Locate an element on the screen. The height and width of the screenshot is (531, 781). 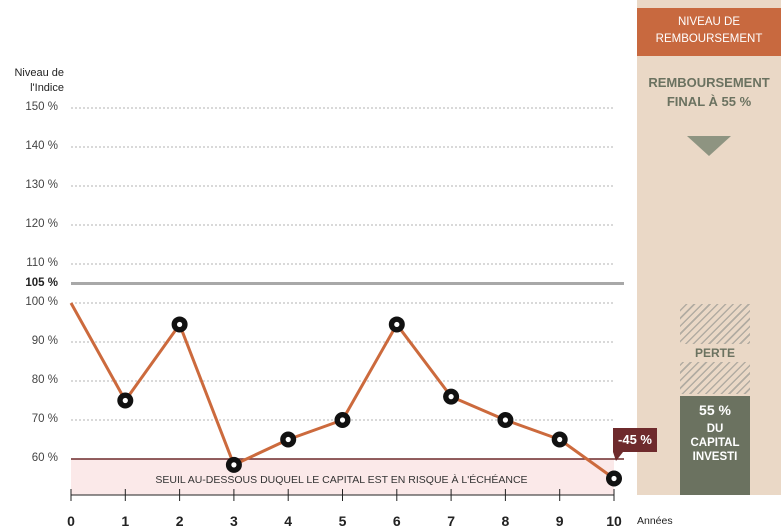
remaining-text: DU CAPITAL INVESTI is located at coordinates (715, 443).